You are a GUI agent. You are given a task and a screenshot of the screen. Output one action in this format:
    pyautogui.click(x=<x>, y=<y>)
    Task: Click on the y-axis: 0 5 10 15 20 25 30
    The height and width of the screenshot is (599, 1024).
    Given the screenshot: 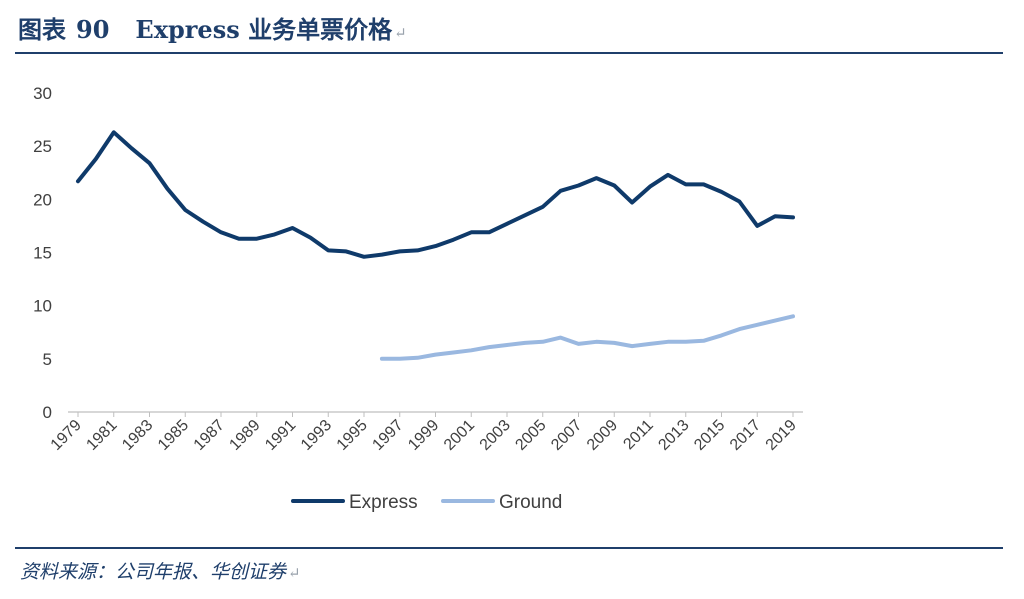 What is the action you would take?
    pyautogui.click(x=42, y=253)
    